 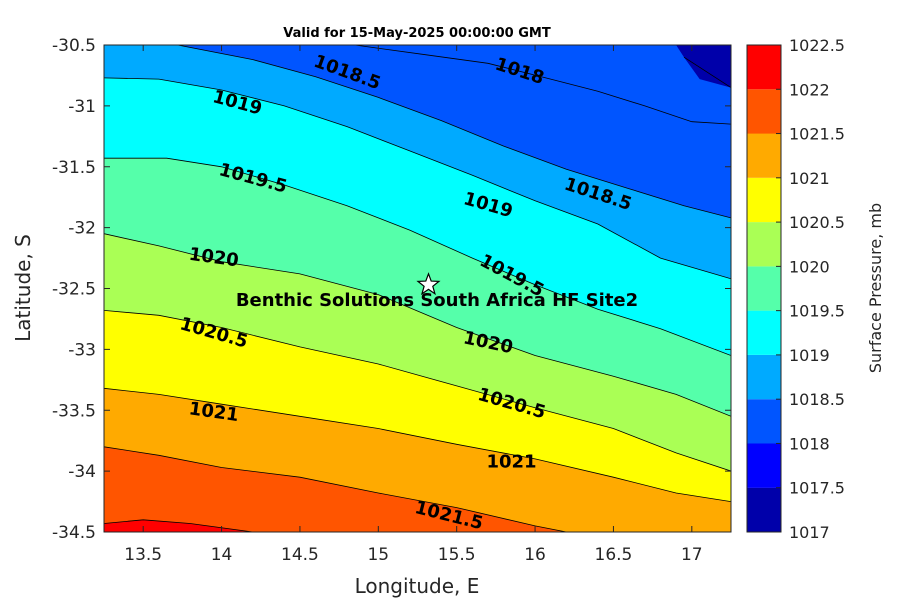 What do you see at coordinates (82, 472) in the screenshot?
I see `y-tick-label: -34` at bounding box center [82, 472].